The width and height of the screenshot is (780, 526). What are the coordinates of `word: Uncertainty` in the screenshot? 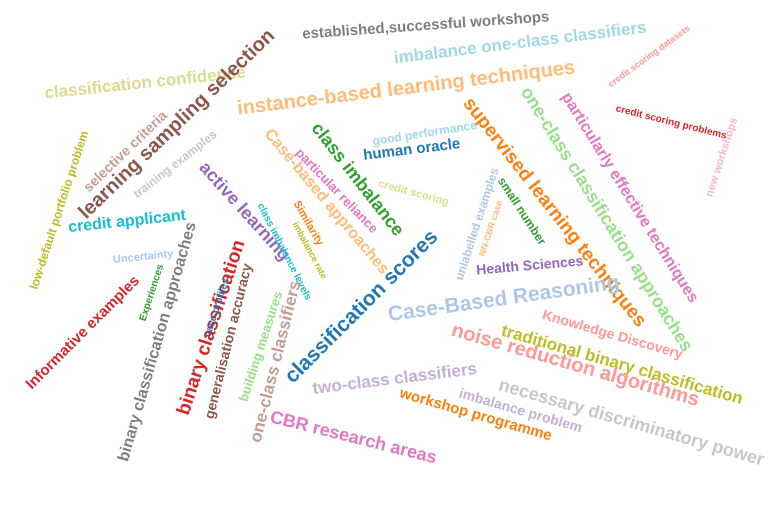 It's located at (143, 257).